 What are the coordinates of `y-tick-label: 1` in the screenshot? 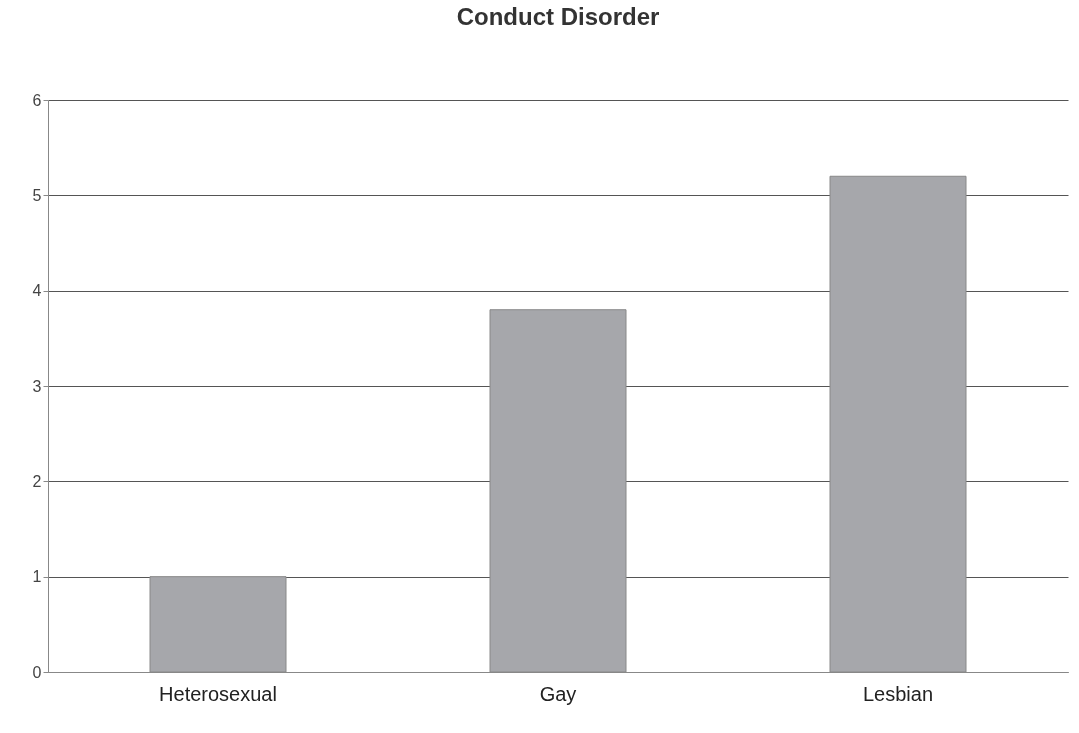 It's located at (37, 577).